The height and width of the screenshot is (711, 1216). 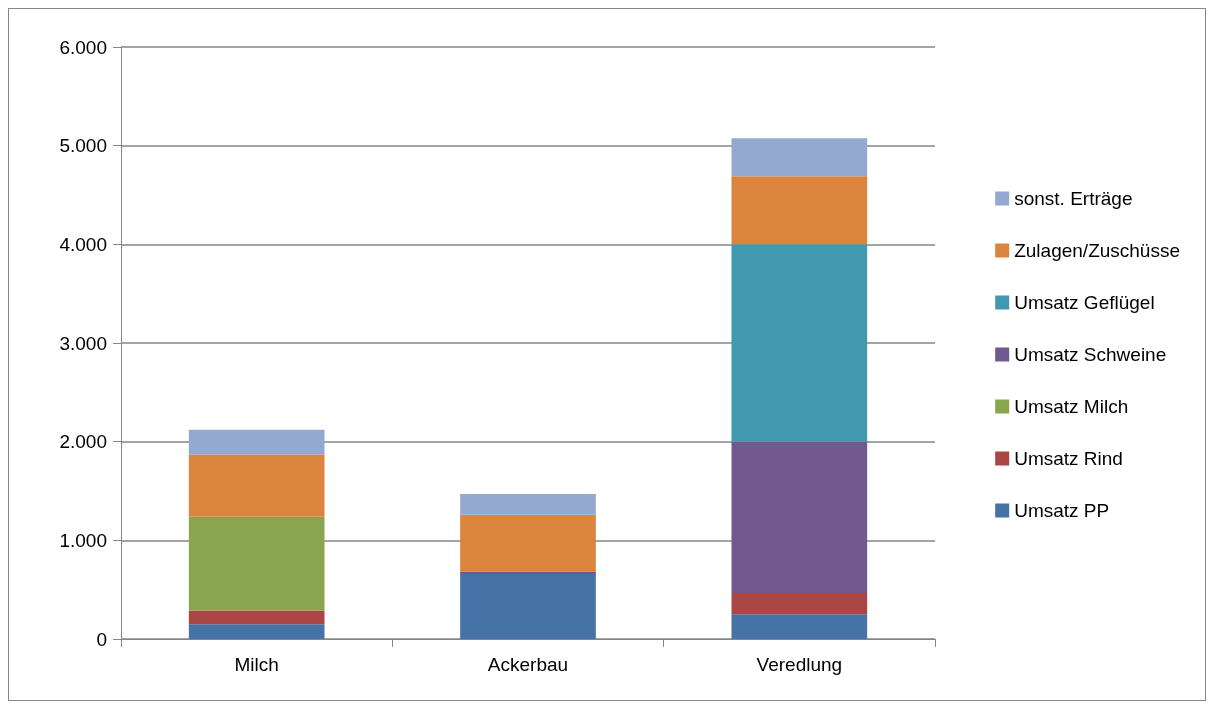 What do you see at coordinates (1068, 458) in the screenshot?
I see `legend-label: Umsatz Rind` at bounding box center [1068, 458].